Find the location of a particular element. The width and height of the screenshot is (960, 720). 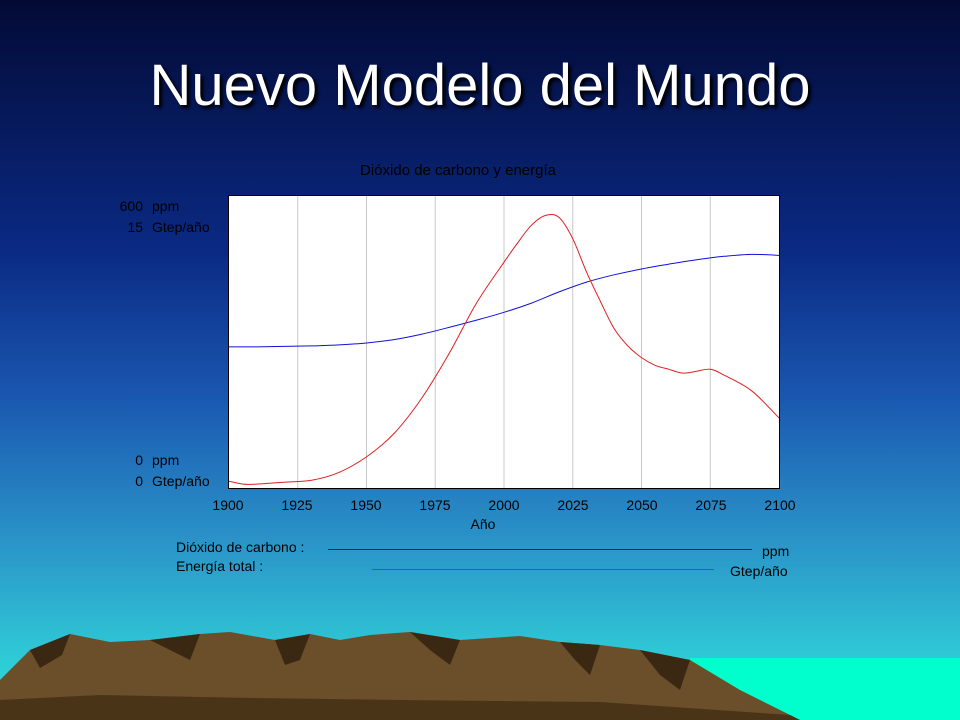

y-axis-bottom-value-energy: 0 is located at coordinates (139, 481).